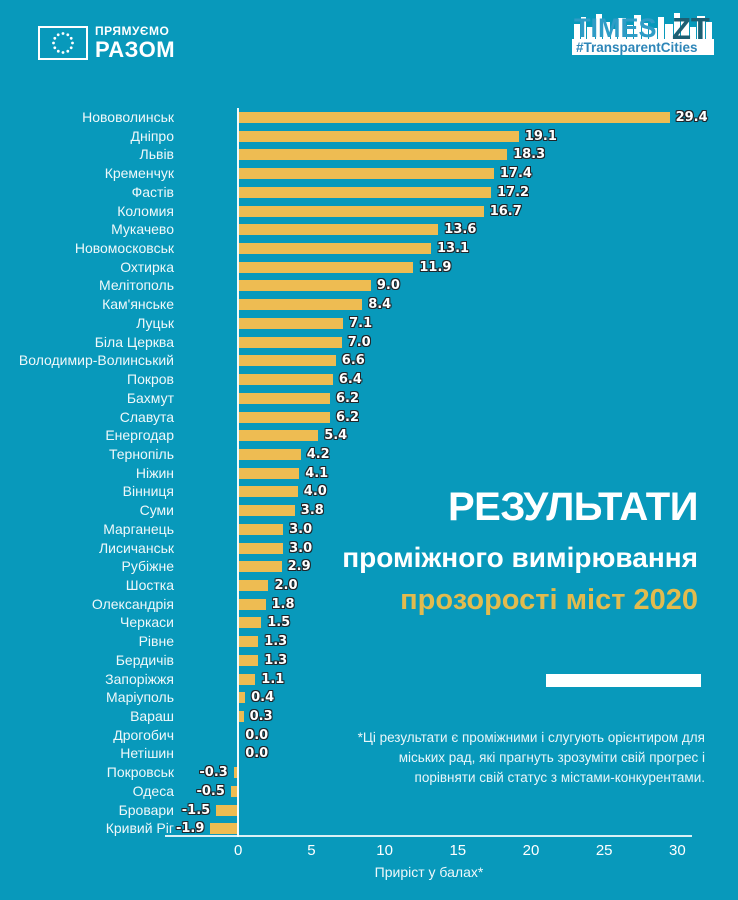  What do you see at coordinates (369, 136) in the screenshot?
I see `bar-row: Дніпро 19.1` at bounding box center [369, 136].